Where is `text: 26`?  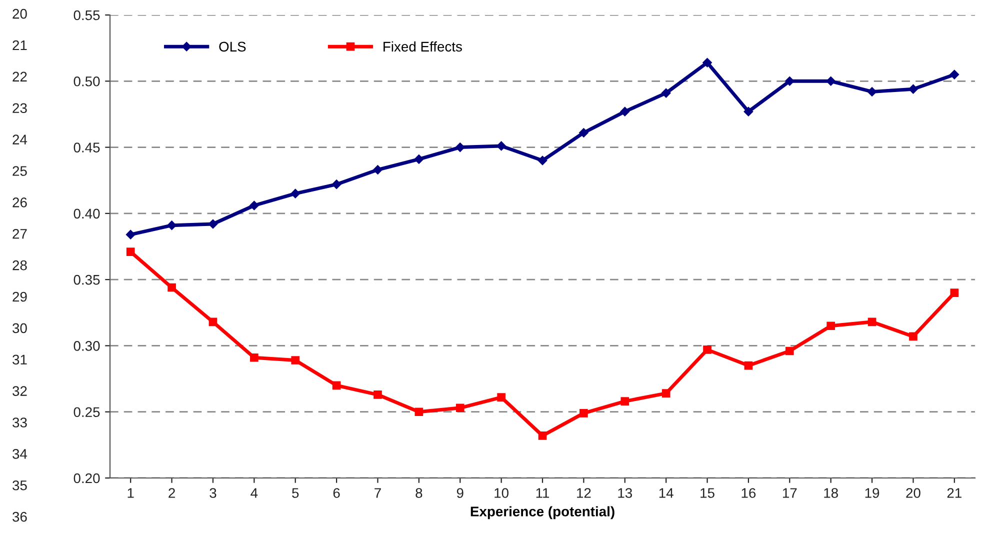
text: 26 is located at coordinates (19, 203).